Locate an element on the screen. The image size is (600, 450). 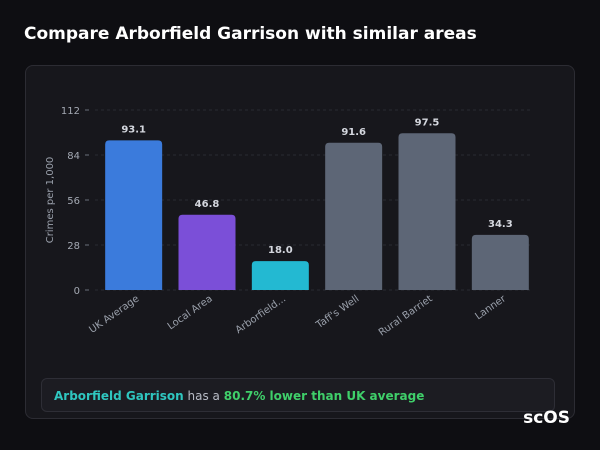
y-axis-label: Crimes per 1,000 is located at coordinates (50, 200).